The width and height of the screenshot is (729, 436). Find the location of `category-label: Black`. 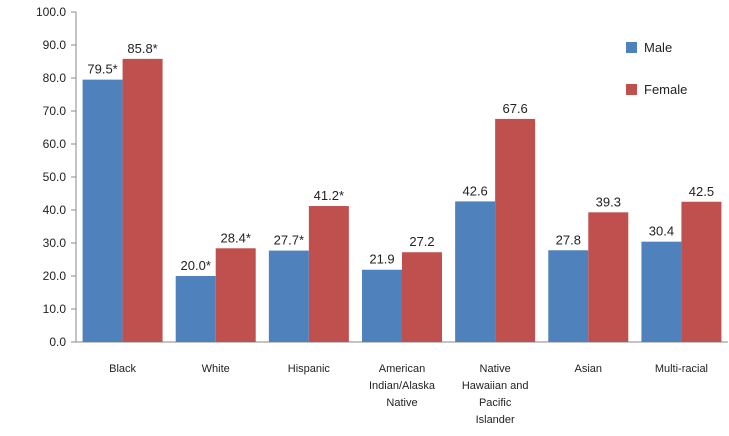

category-label: Black is located at coordinates (122, 369).